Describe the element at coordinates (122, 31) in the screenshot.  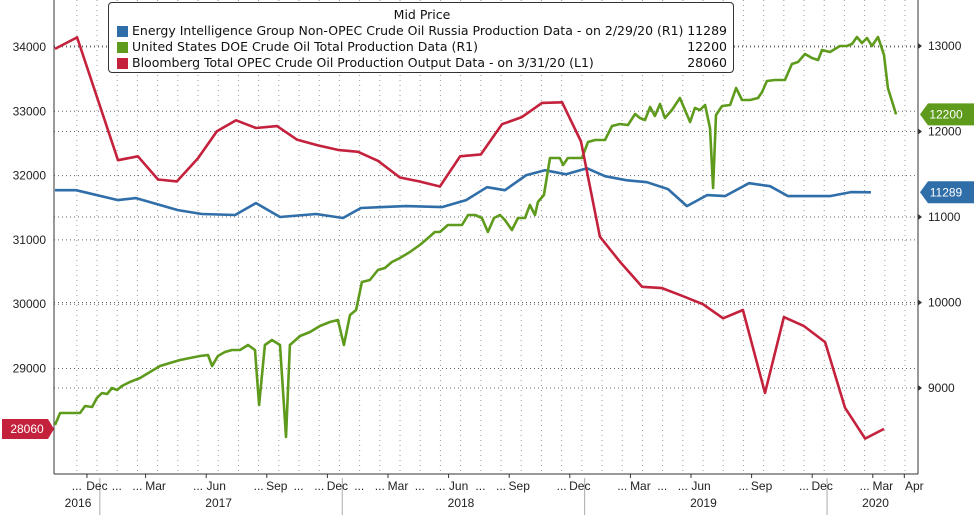
I see `legend-swatch-blue` at that location.